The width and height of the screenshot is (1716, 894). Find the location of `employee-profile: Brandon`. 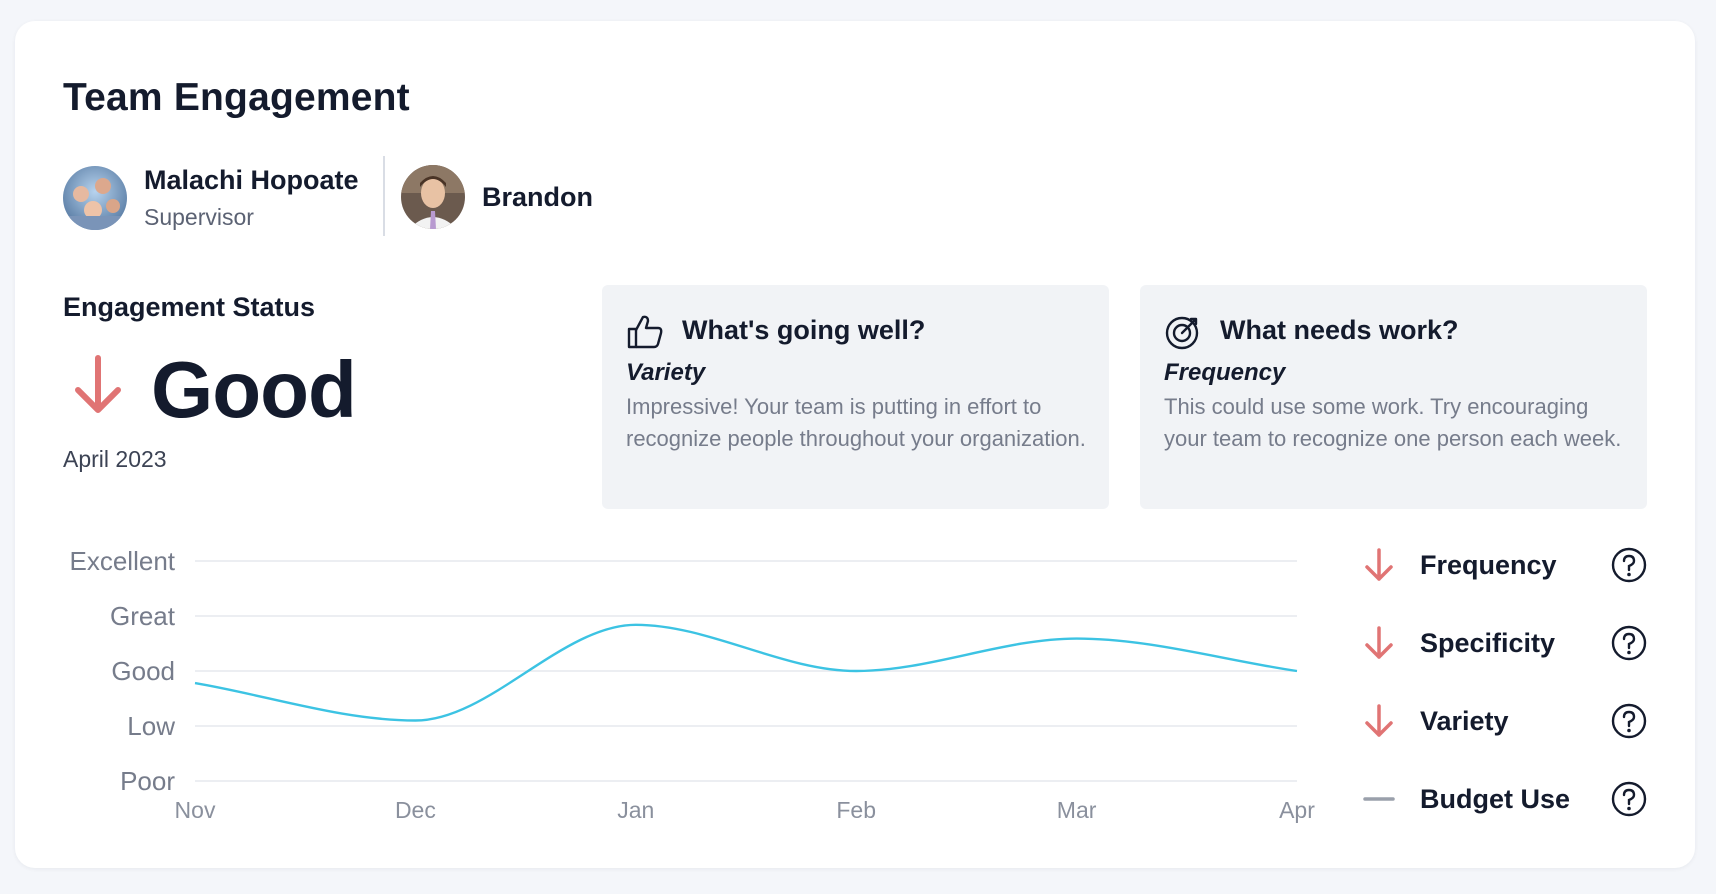

employee-profile: Brandon is located at coordinates (497, 197).